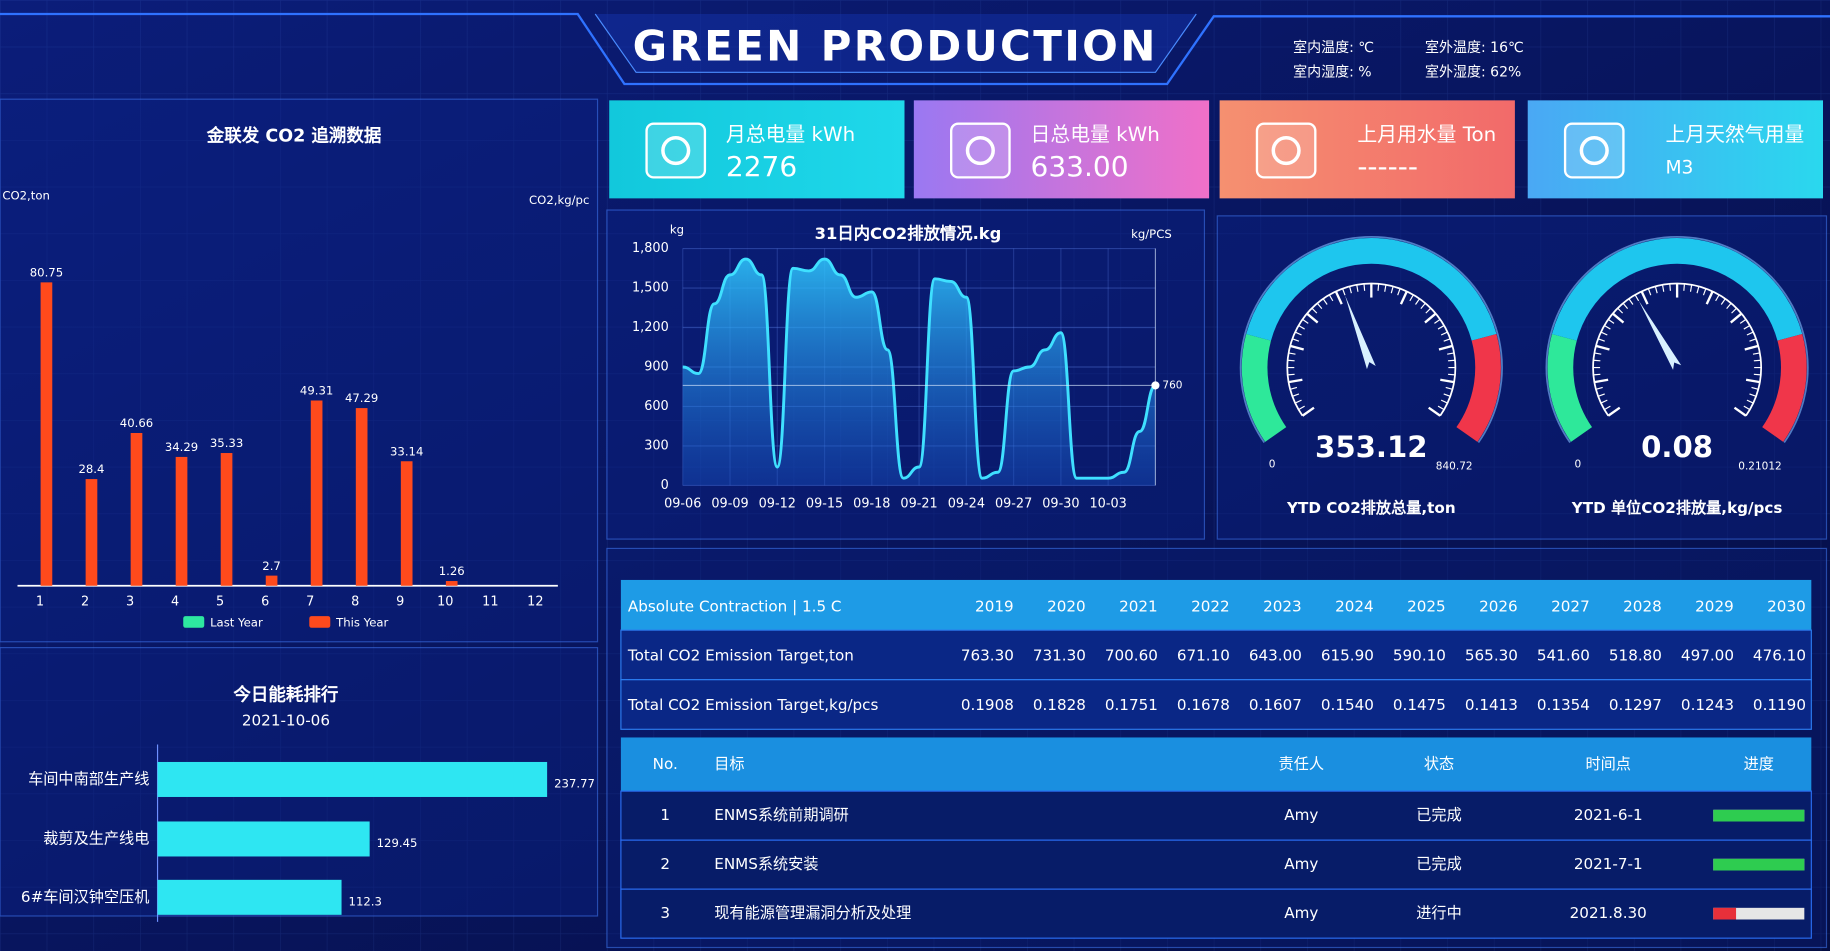  I want to click on table-cell: 0.1243, so click(1707, 705).